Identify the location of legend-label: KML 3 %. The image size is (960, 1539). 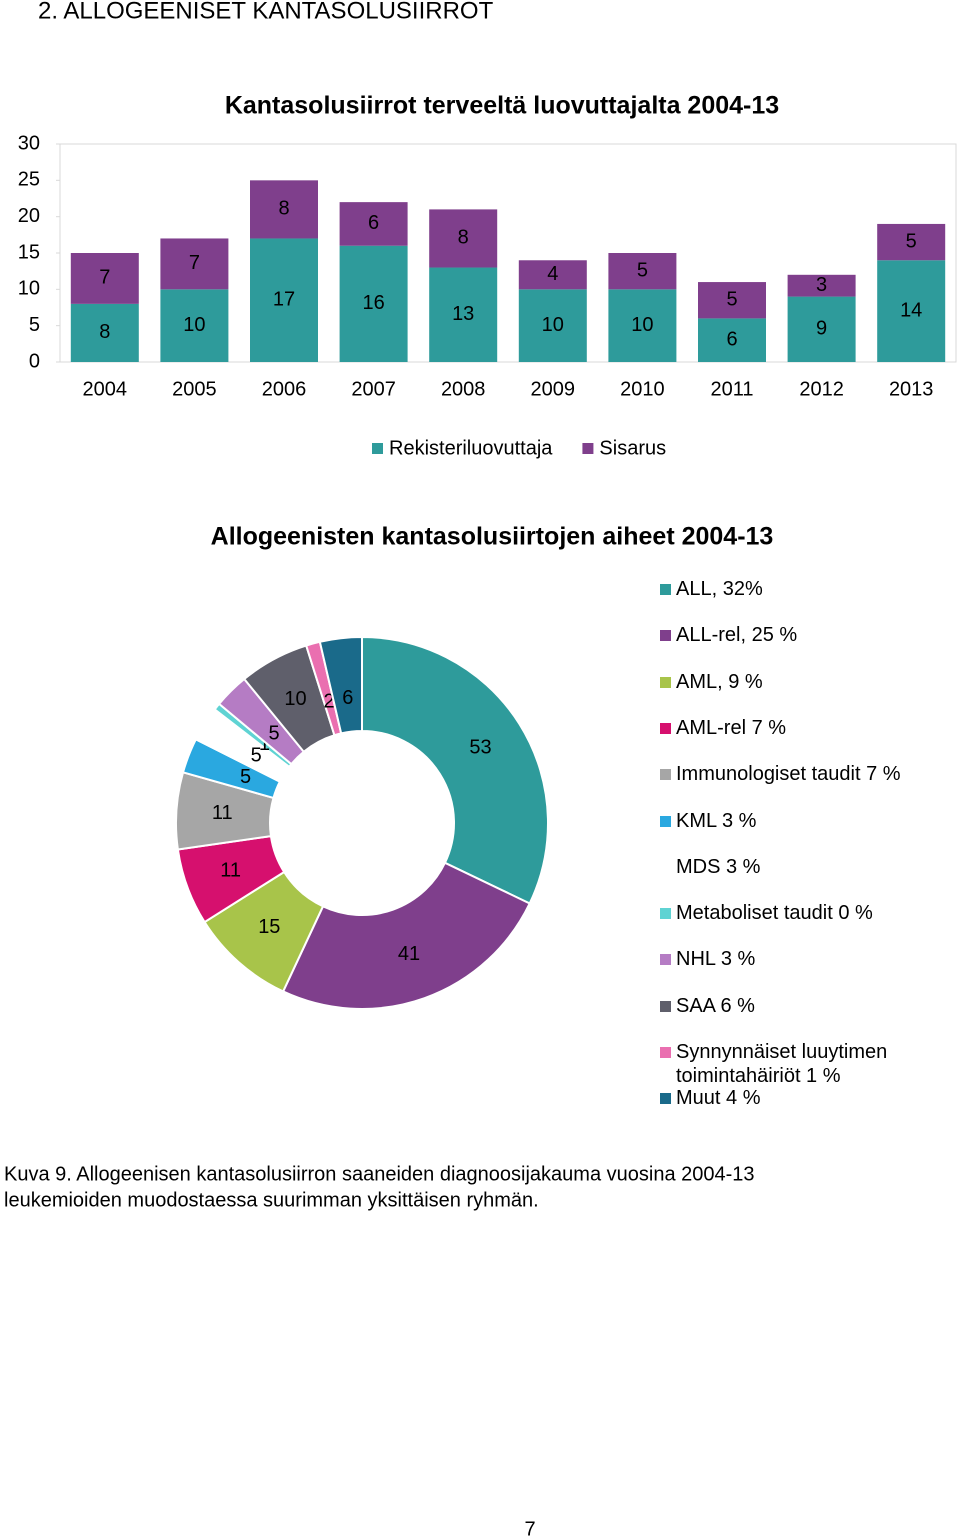
(716, 820).